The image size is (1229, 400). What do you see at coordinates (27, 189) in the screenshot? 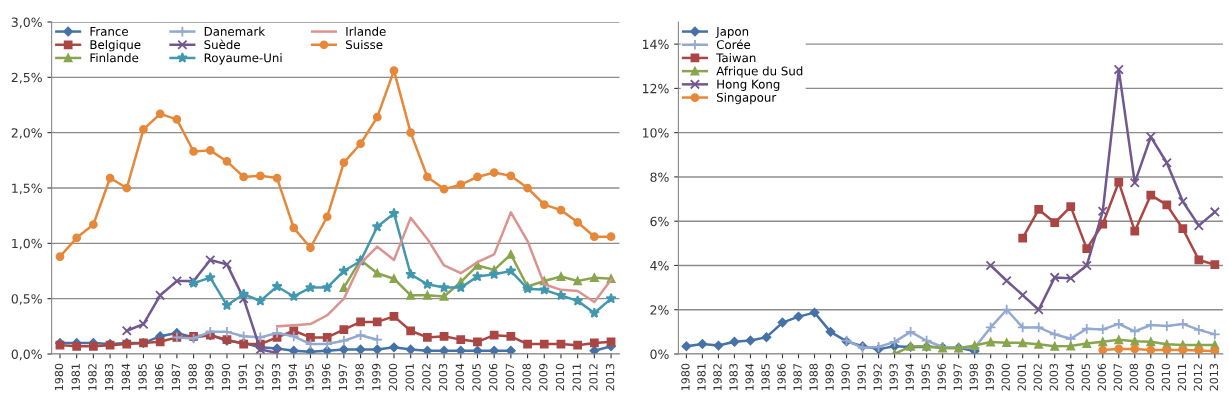
I see `y-tick-label: 1,5%` at bounding box center [27, 189].